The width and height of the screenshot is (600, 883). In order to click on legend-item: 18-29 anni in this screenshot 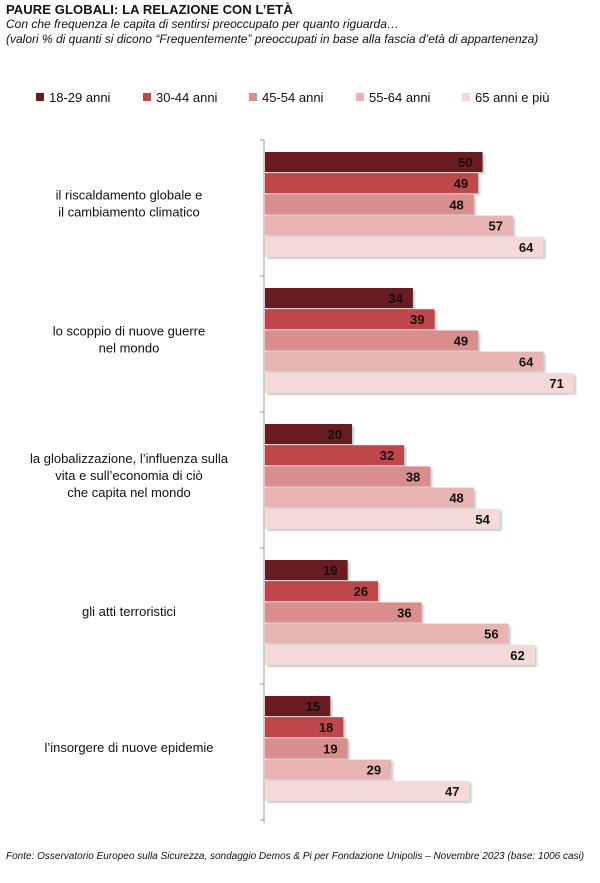, I will do `click(73, 97)`.